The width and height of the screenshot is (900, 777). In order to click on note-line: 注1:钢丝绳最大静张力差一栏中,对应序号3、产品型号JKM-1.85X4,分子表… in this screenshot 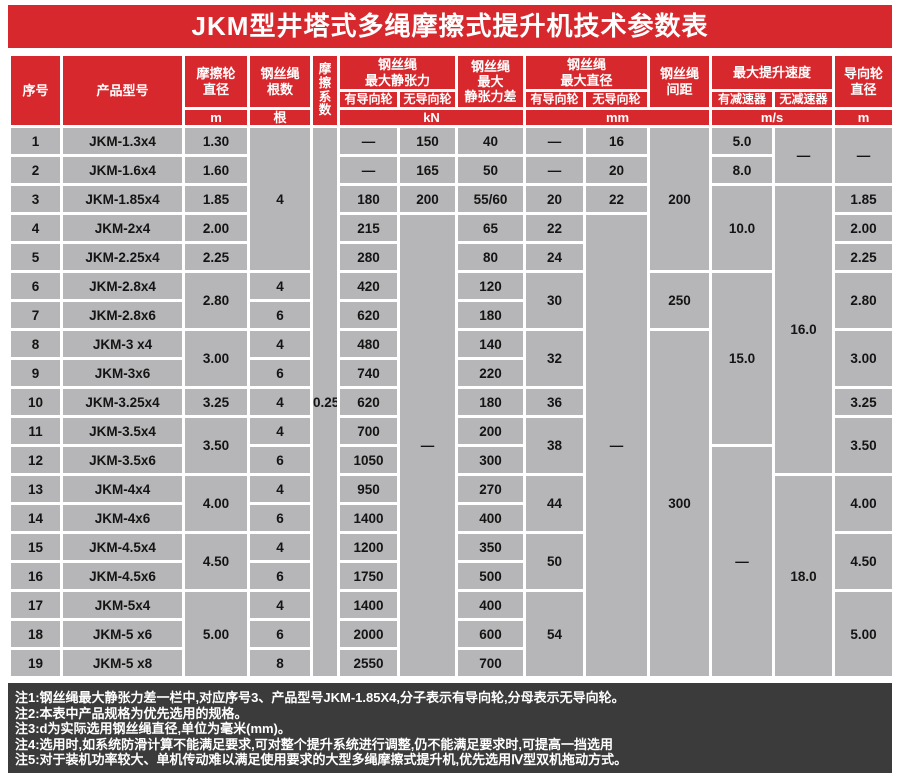, I will do `click(320, 698)`.